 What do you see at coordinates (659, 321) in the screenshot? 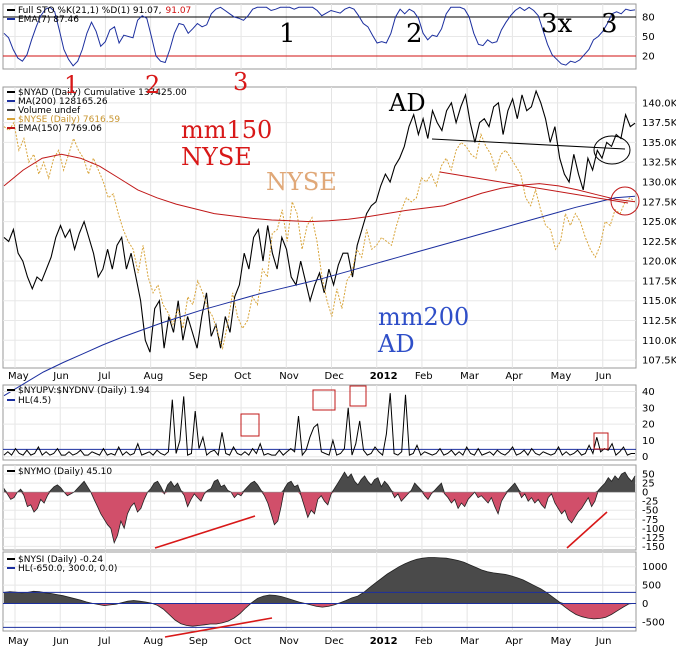
I see `ytick-1-11: 112.5K` at bounding box center [659, 321].